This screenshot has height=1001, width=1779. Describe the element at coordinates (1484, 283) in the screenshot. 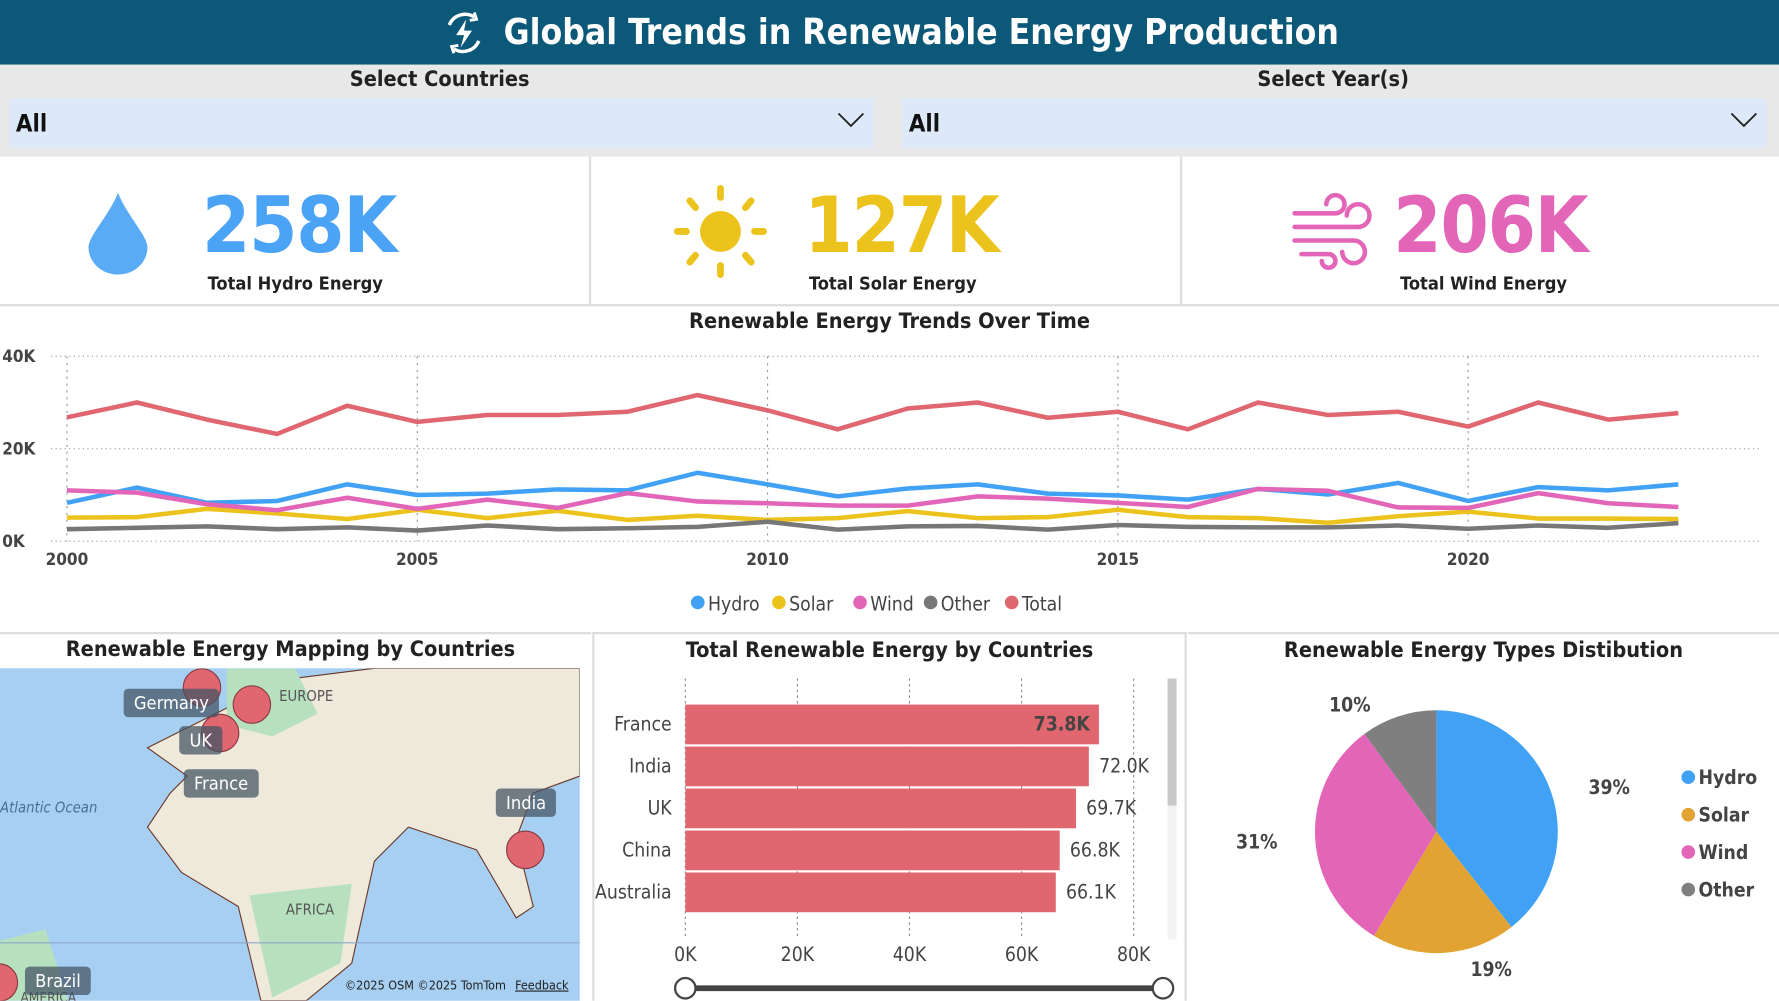

I see `kpi-label: Total Wind Energy` at that location.